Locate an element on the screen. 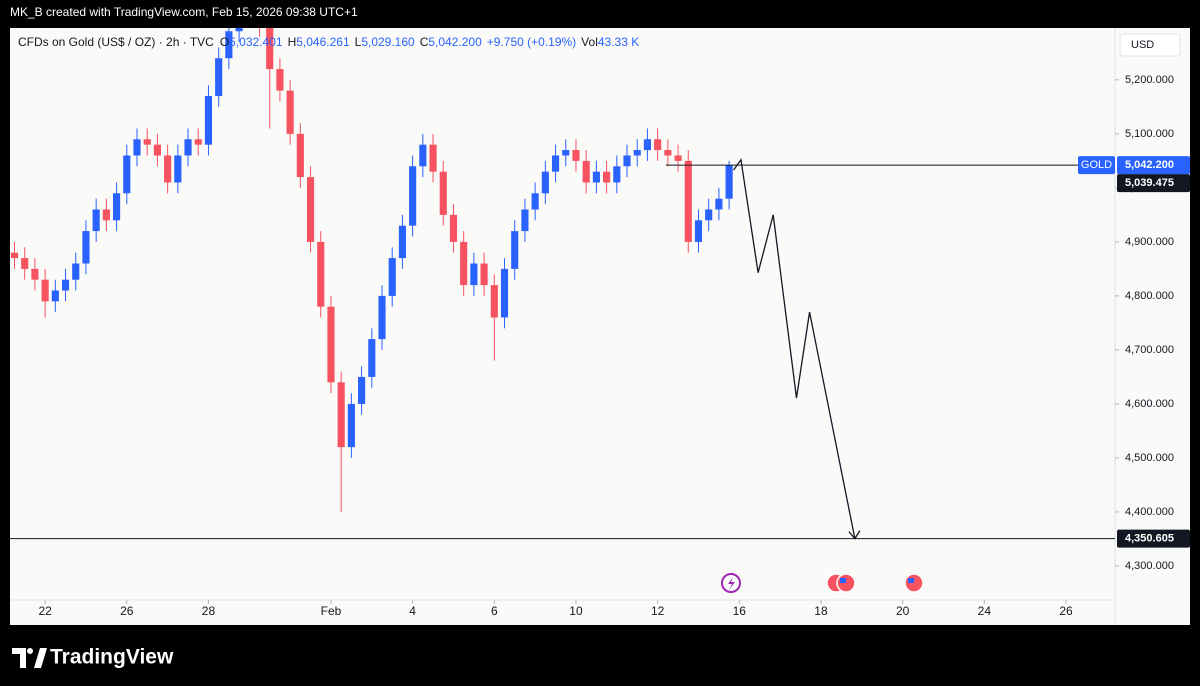 This screenshot has height=686, width=1200. price-label-name-box is located at coordinates (1096, 165).